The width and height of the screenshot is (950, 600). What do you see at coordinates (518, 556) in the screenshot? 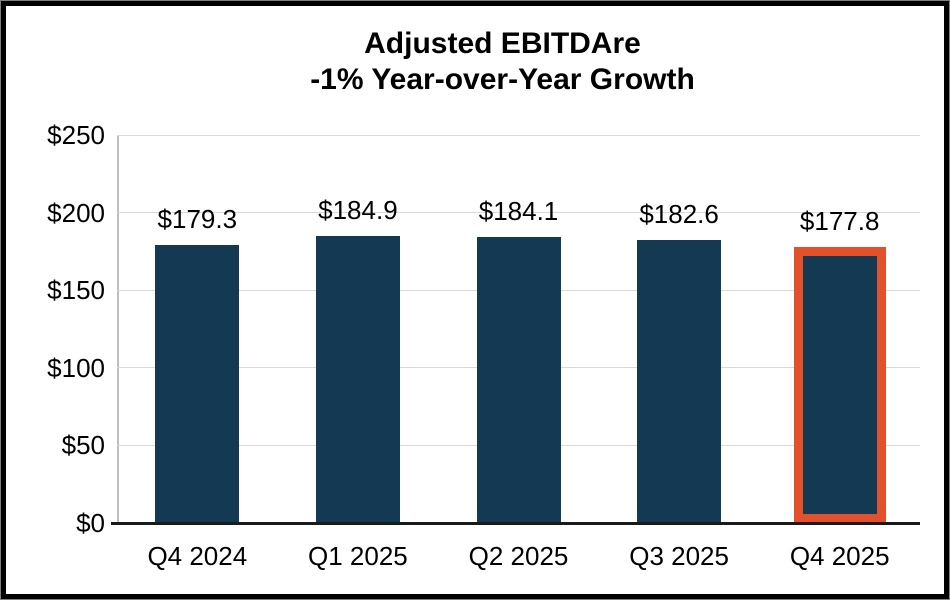
I see `x-tick-label: Q2 2025` at bounding box center [518, 556].